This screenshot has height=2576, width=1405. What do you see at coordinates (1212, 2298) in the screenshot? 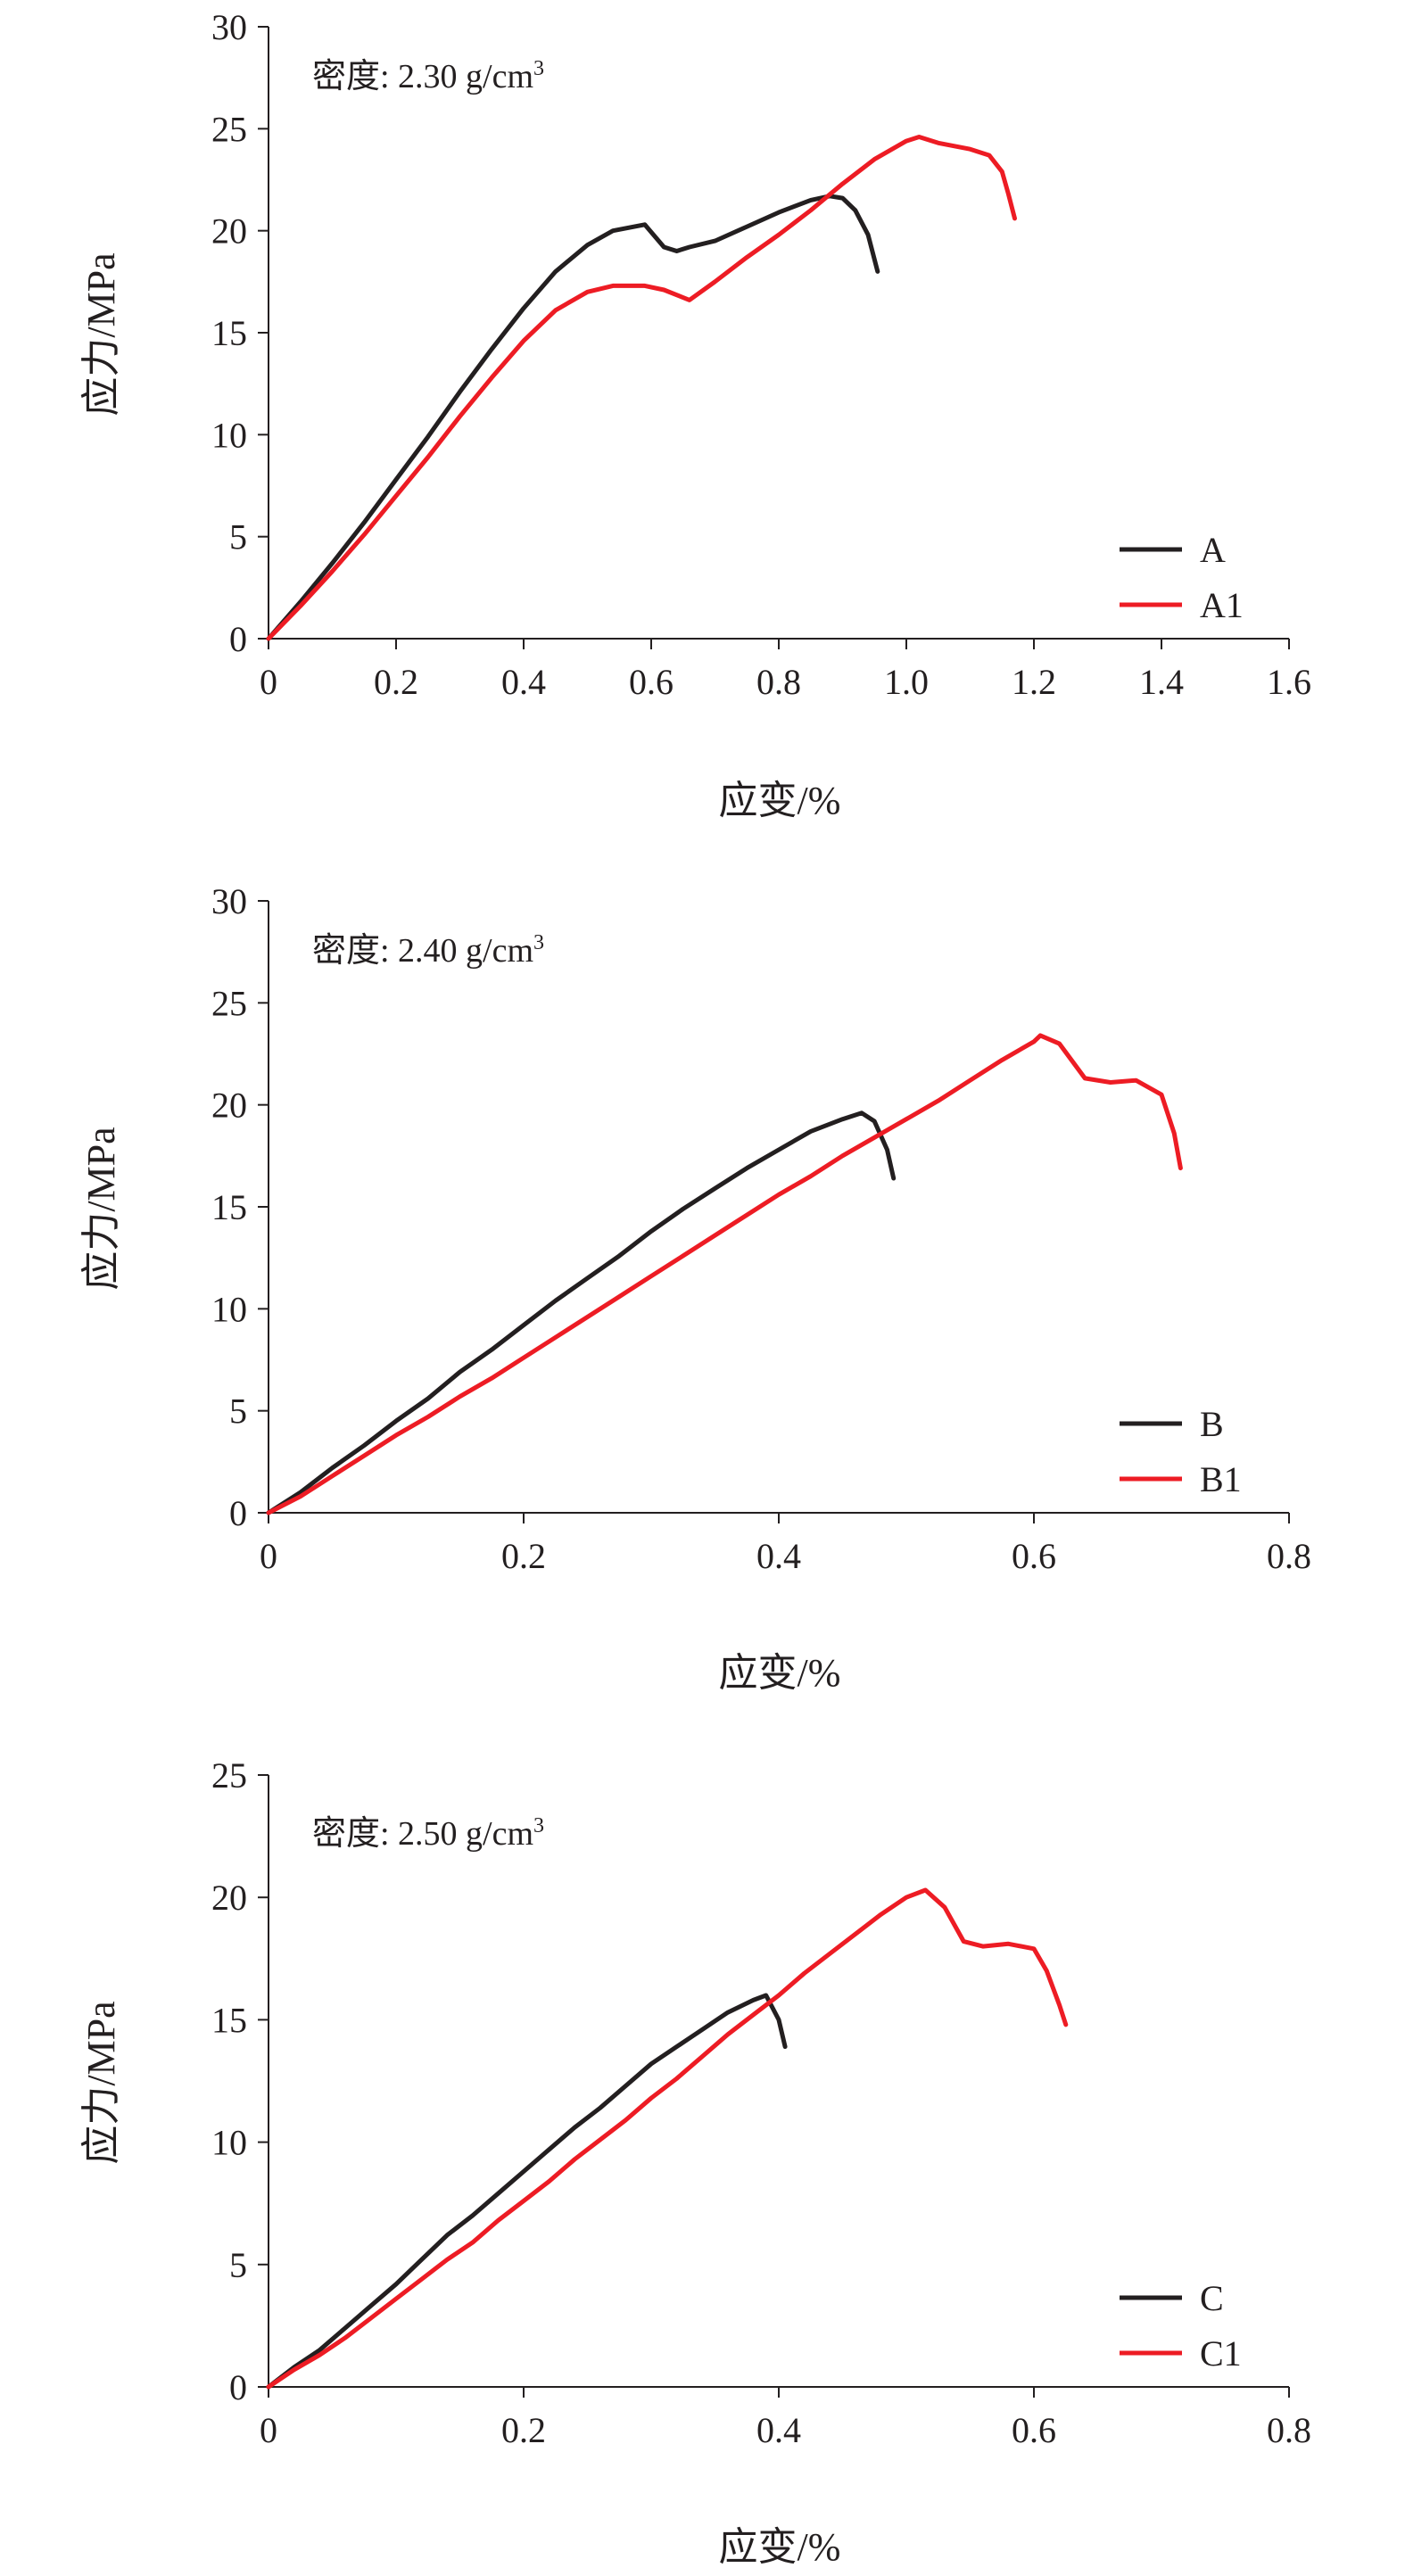
I see `legend-label-c: C` at bounding box center [1212, 2298].